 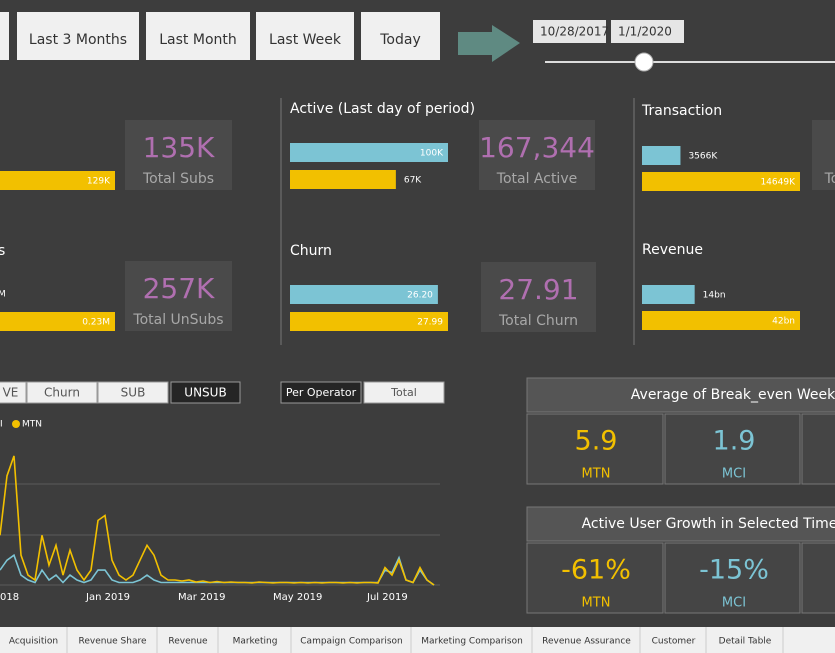 What do you see at coordinates (99, 182) in the screenshot?
I see `bar-label: 129K` at bounding box center [99, 182].